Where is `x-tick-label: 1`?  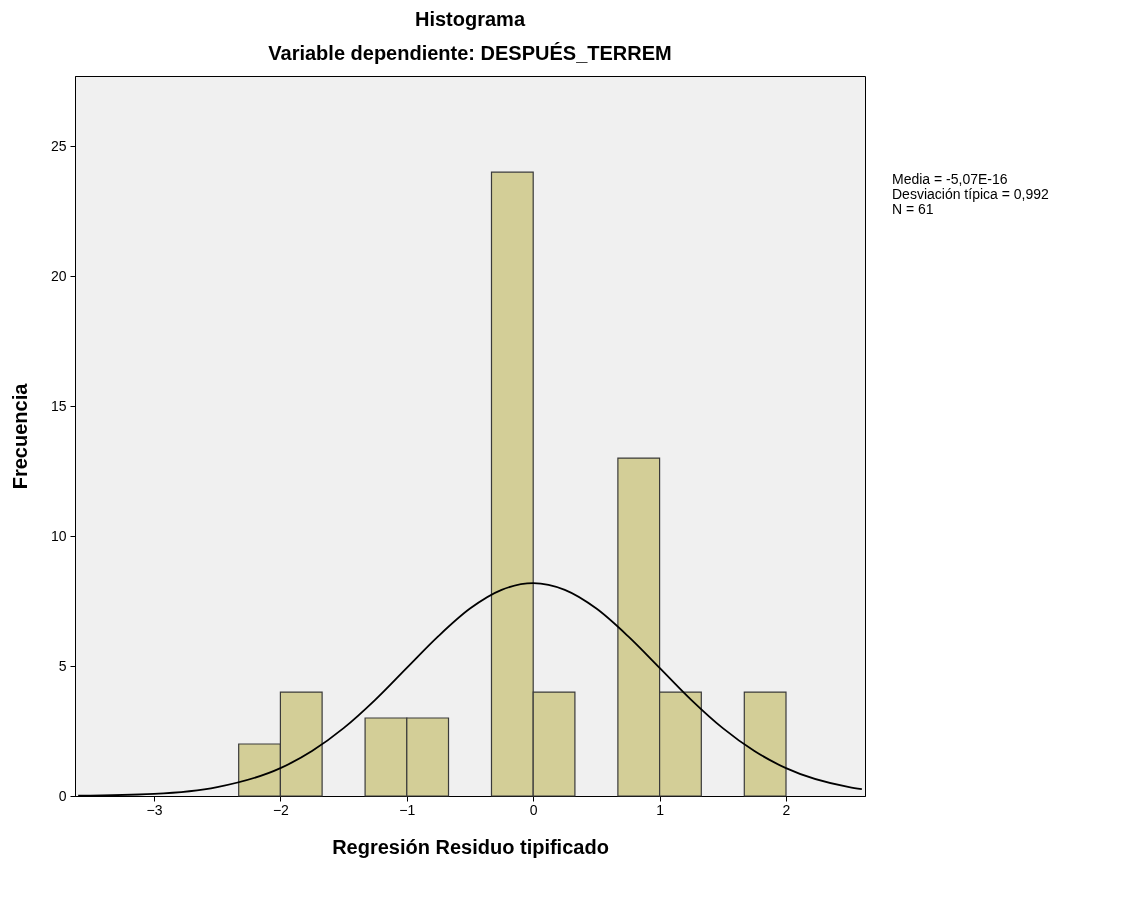 x-tick-label: 1 is located at coordinates (660, 809).